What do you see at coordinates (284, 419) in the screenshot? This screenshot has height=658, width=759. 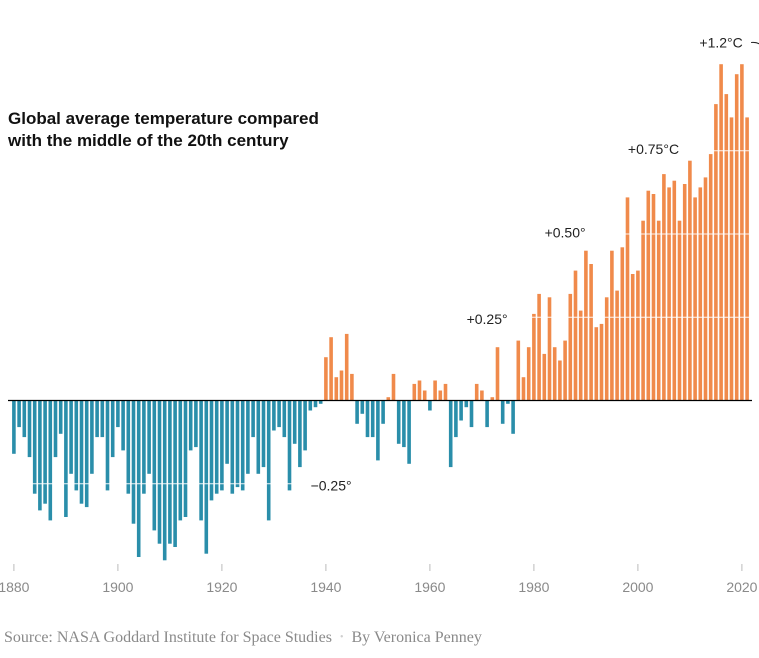 I see `bar-1932` at bounding box center [284, 419].